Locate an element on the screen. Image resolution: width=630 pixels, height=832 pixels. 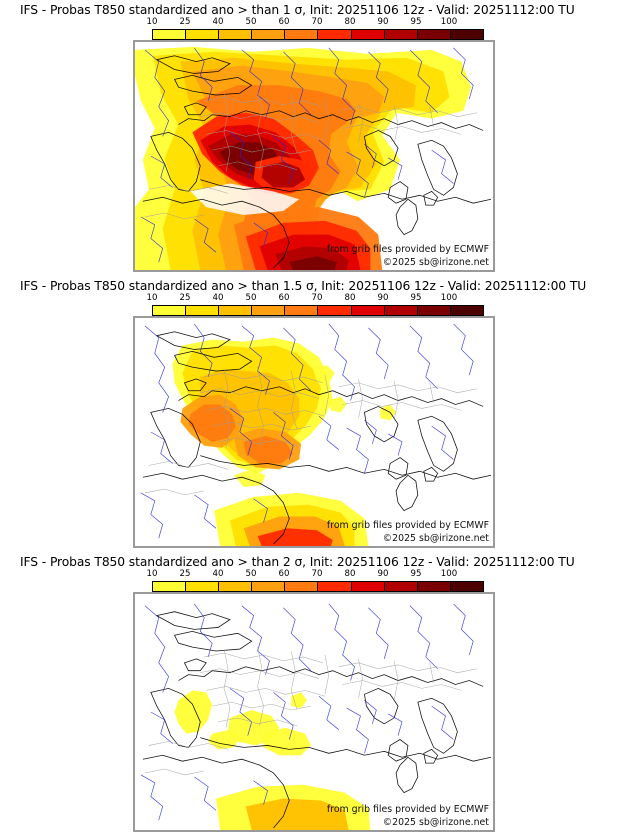
colorbar-1sigma: 10 25 40 50 60 70 80 90 95 100 is located at coordinates (315, 28).